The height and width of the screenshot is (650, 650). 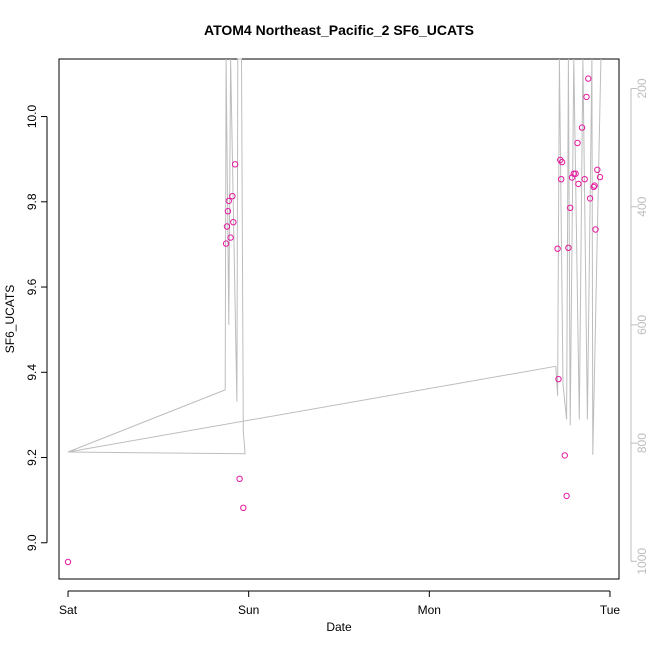 I want to click on y-tick-label: 9.8, so click(x=32, y=201).